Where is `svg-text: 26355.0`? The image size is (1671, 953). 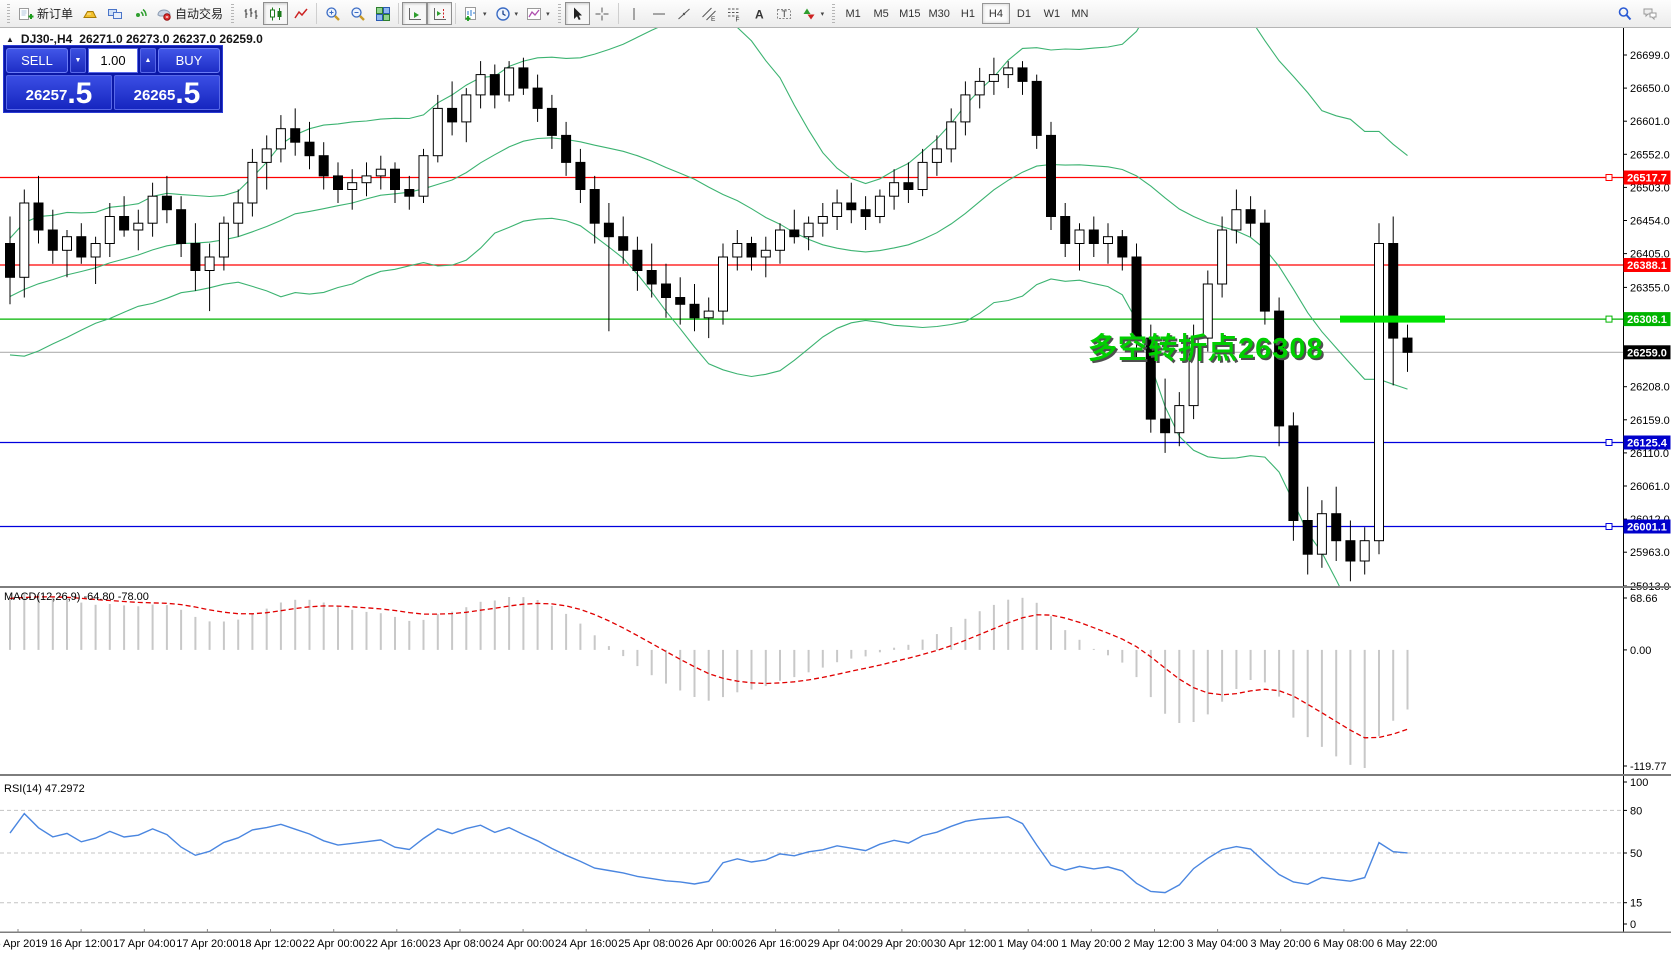 svg-text: 26355.0 is located at coordinates (1650, 288).